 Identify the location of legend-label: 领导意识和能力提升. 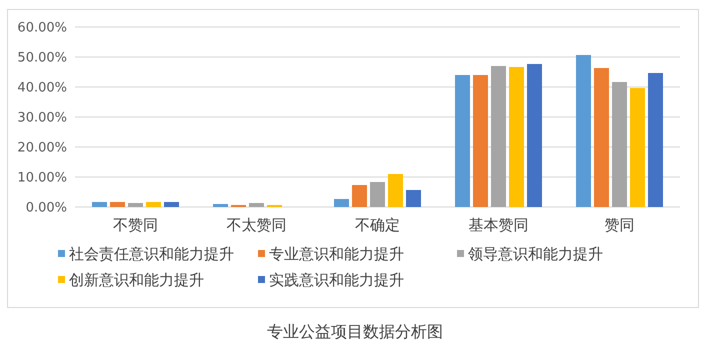
(535, 254).